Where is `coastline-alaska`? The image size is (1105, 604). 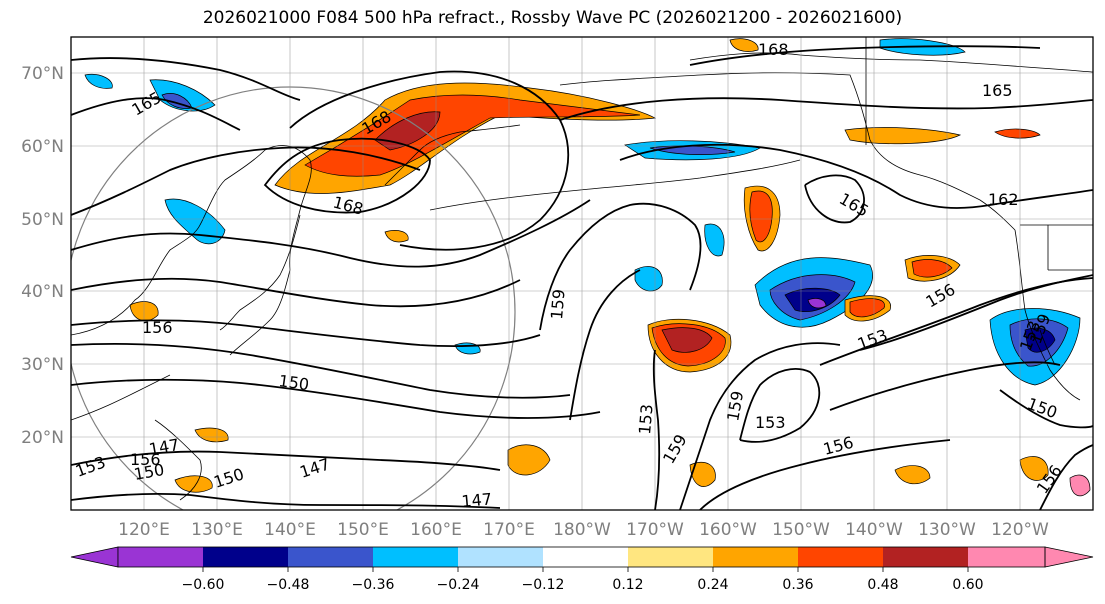 coastline-alaska is located at coordinates (787, 151).